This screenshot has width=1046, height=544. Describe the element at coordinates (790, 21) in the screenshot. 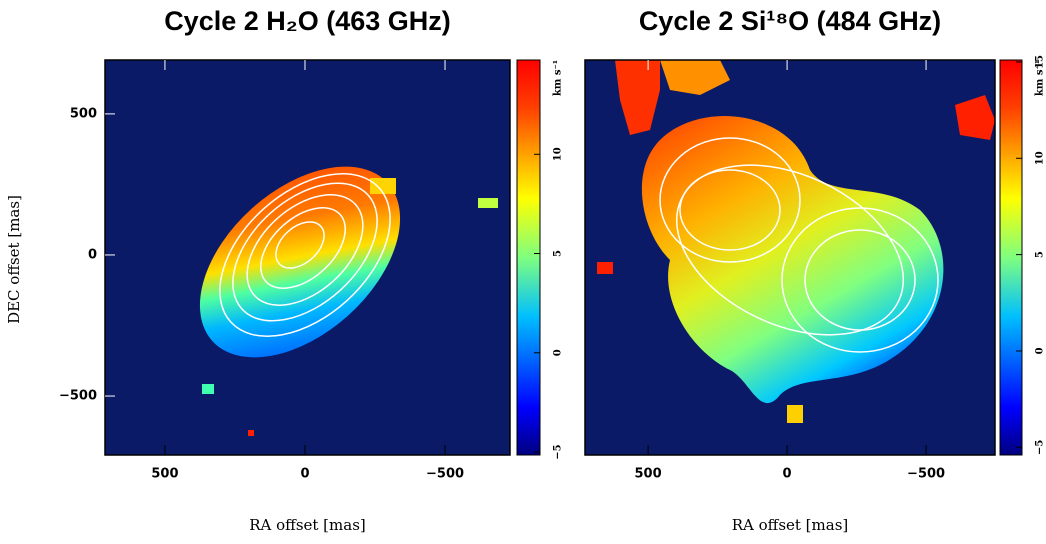

I see `chart-title: Cycle 2 Si¹⁸O (484 GHz)` at that location.